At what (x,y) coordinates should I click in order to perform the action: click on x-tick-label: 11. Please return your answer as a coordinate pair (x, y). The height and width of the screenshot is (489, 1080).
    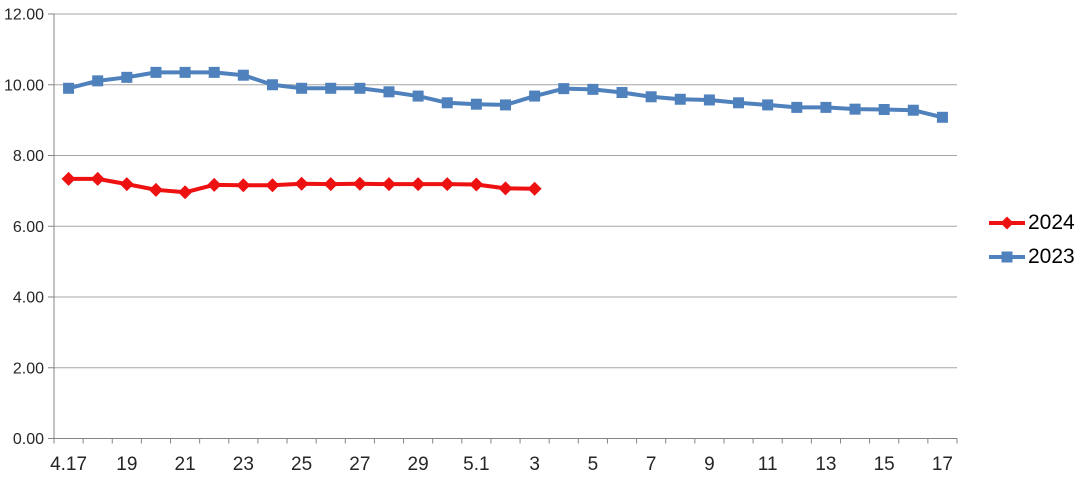
    Looking at the image, I should click on (768, 464).